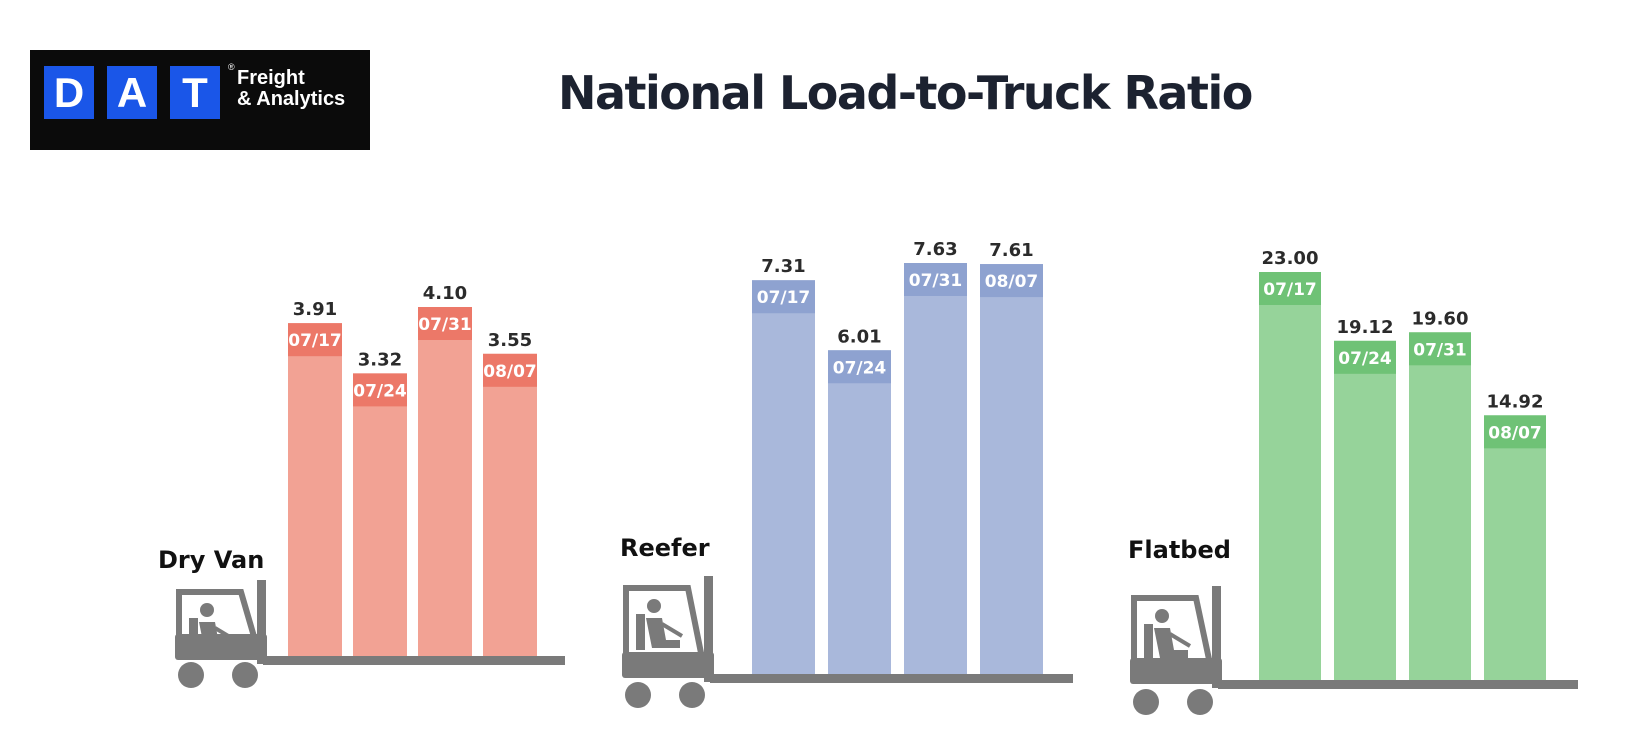 This screenshot has width=1638, height=750. What do you see at coordinates (445, 293) in the screenshot?
I see `bar-value-label: 4.10` at bounding box center [445, 293].